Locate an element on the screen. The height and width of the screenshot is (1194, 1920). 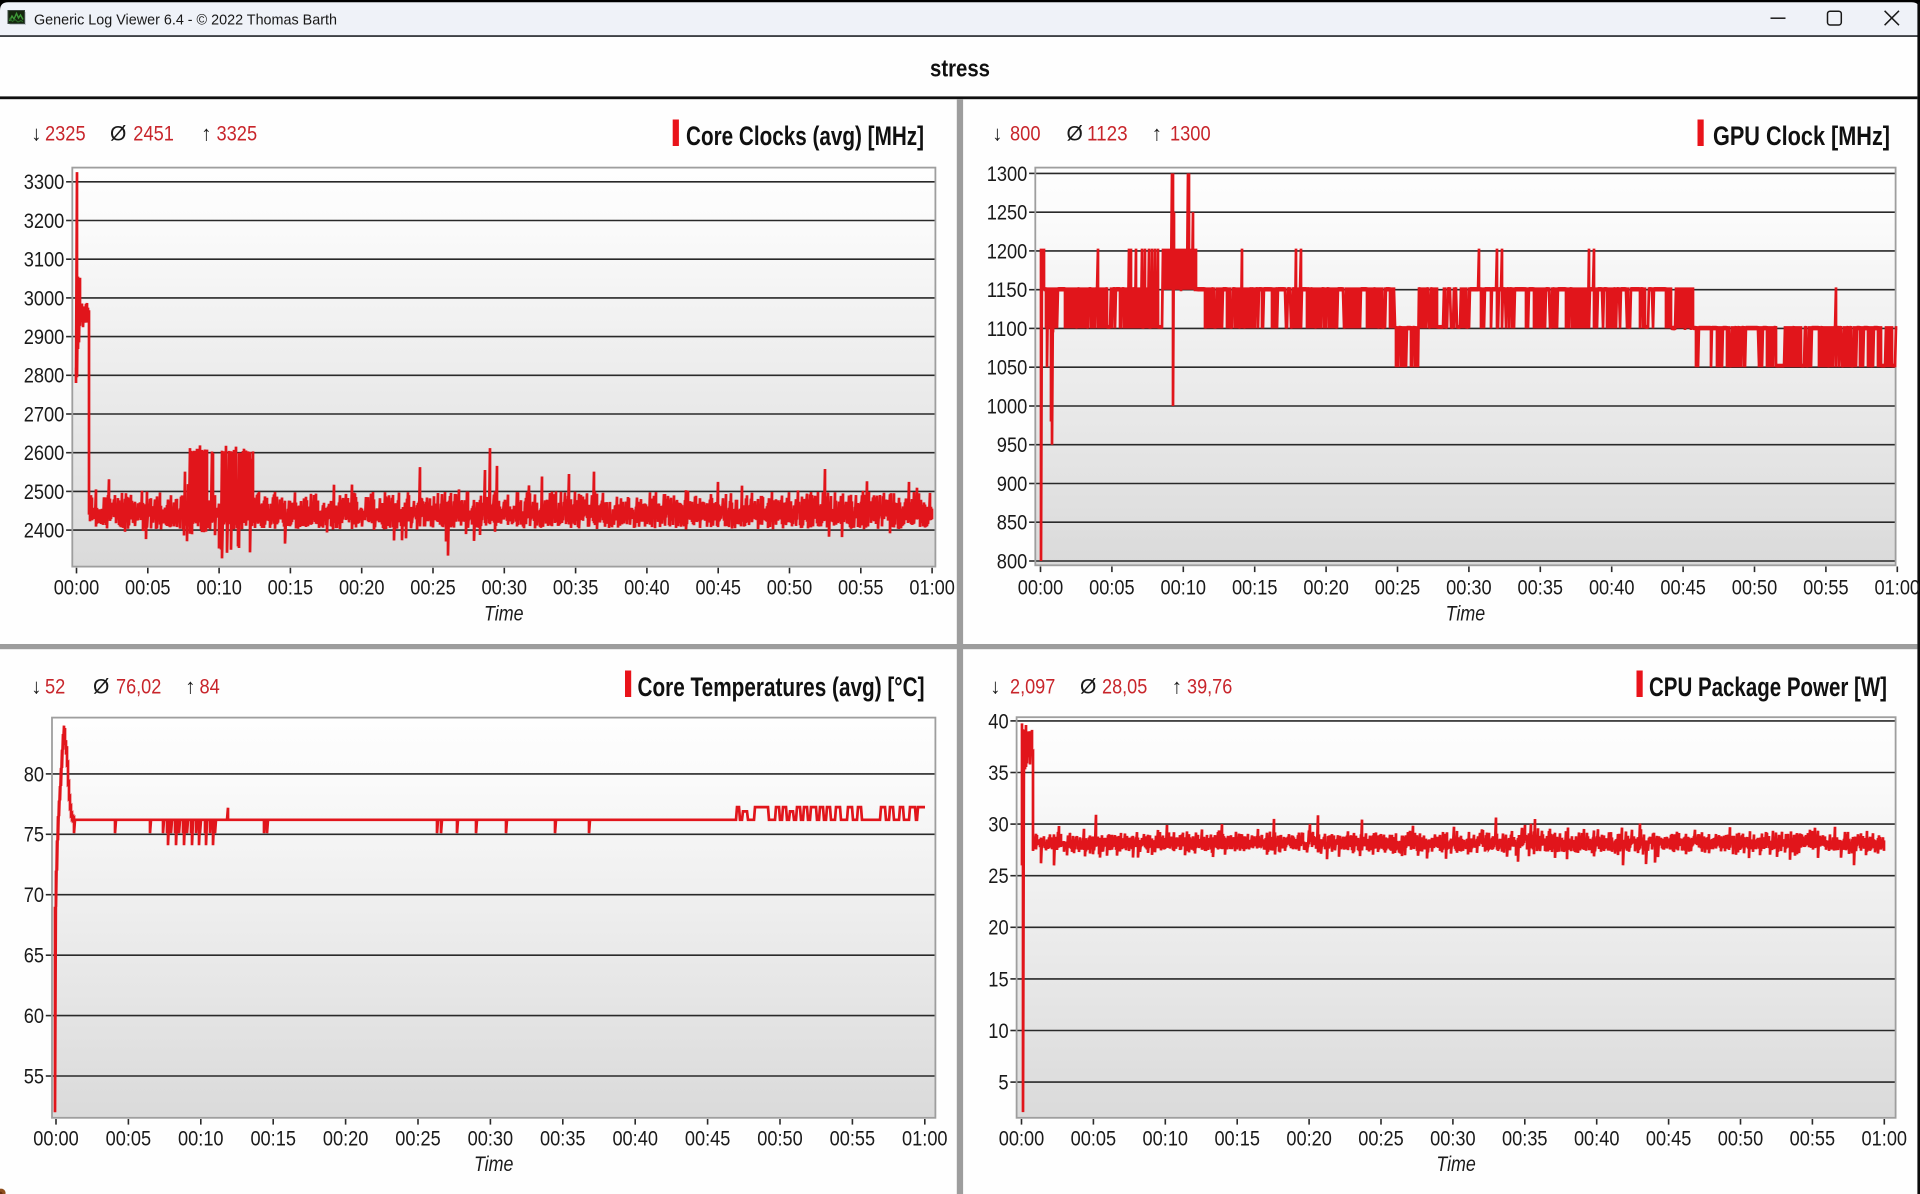
svg-text: 2,097 is located at coordinates (1032, 686).